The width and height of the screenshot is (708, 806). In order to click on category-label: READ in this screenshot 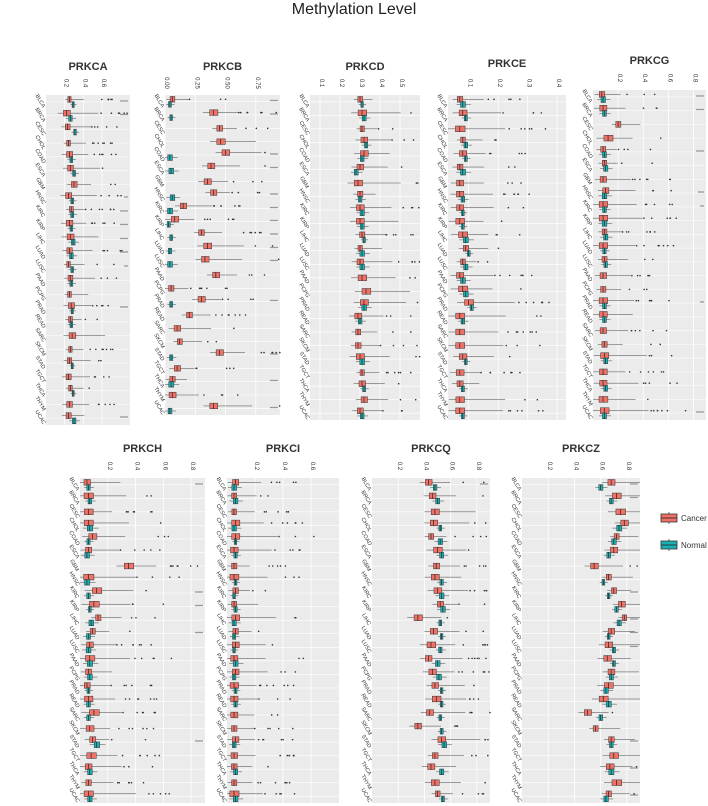, I will do `click(586, 316)`.